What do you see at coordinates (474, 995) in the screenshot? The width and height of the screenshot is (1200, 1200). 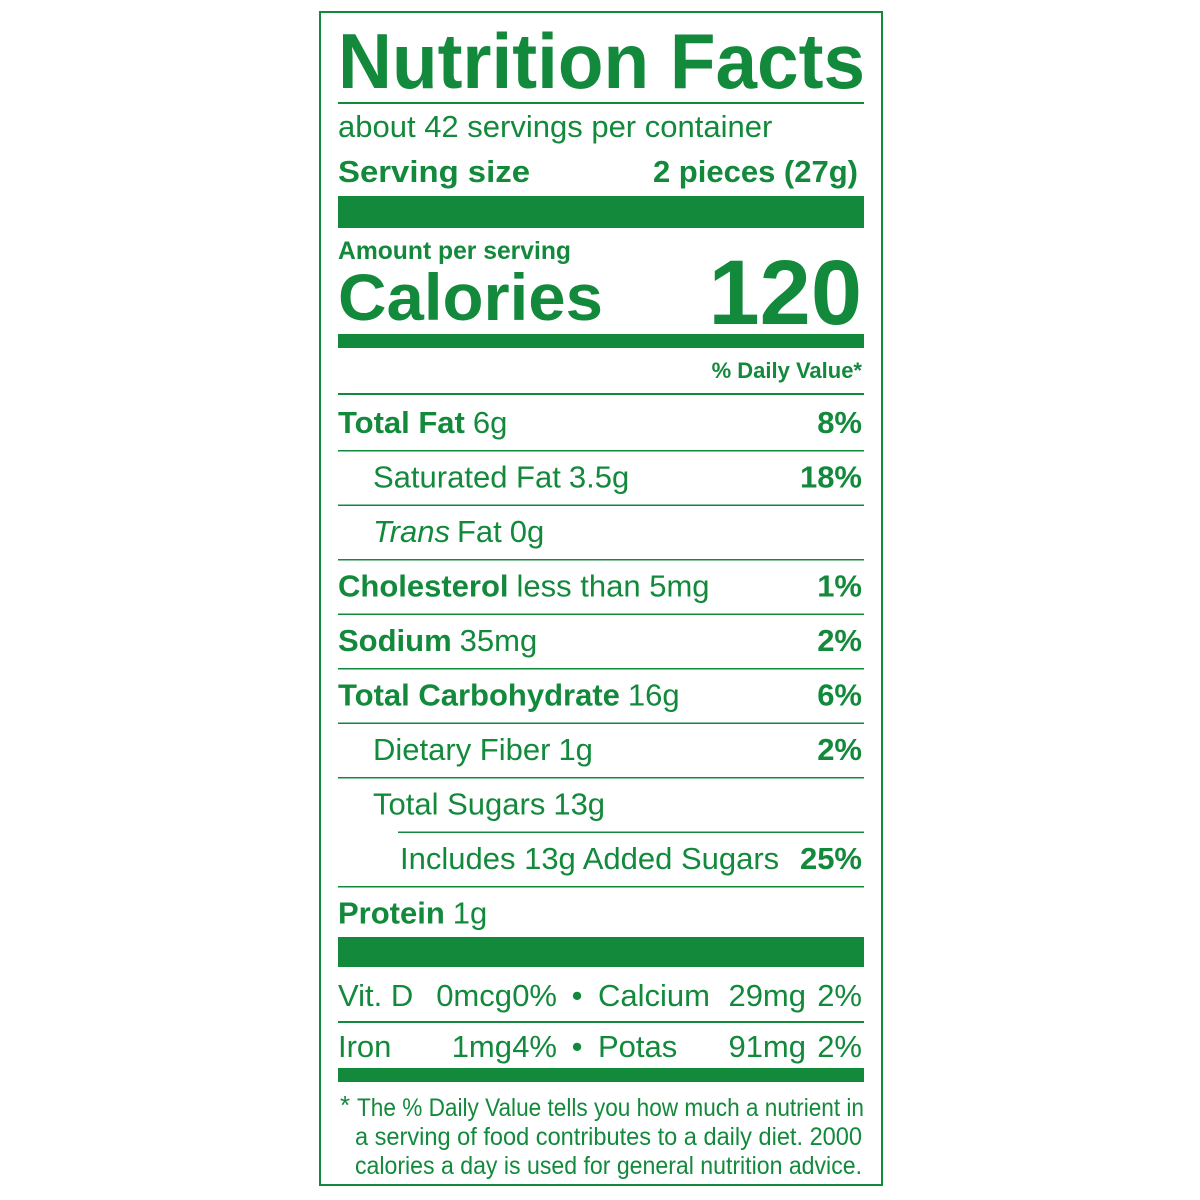 I see `vitamin-amount: 0mcg` at bounding box center [474, 995].